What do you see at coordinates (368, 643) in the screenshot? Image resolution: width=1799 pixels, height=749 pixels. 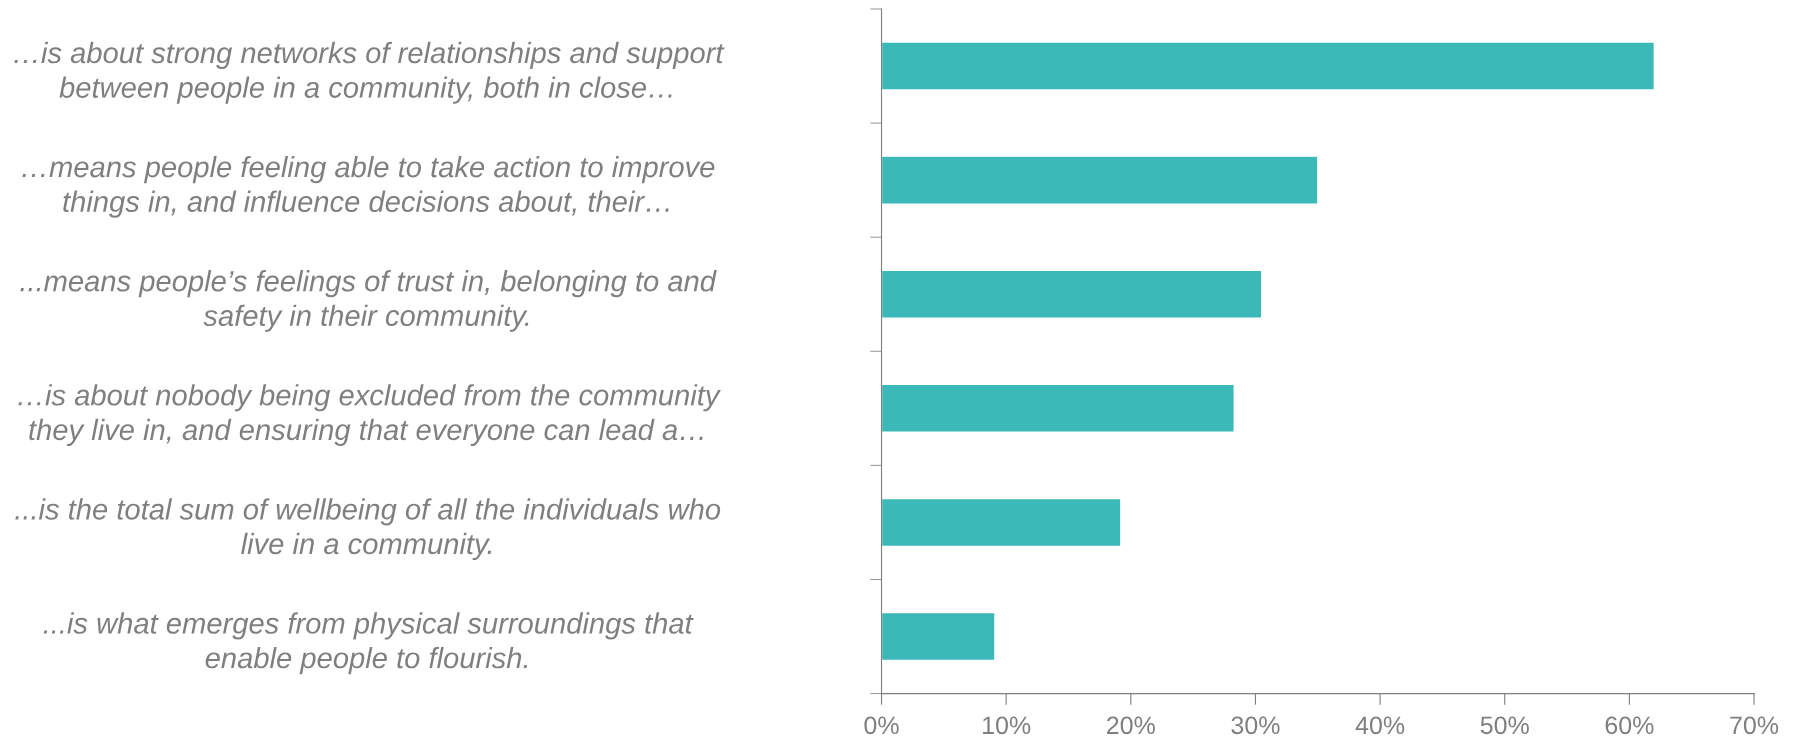 I see `y-tick-label: ...is what emerges from physical surroundings that enable people to flourish.` at bounding box center [368, 643].